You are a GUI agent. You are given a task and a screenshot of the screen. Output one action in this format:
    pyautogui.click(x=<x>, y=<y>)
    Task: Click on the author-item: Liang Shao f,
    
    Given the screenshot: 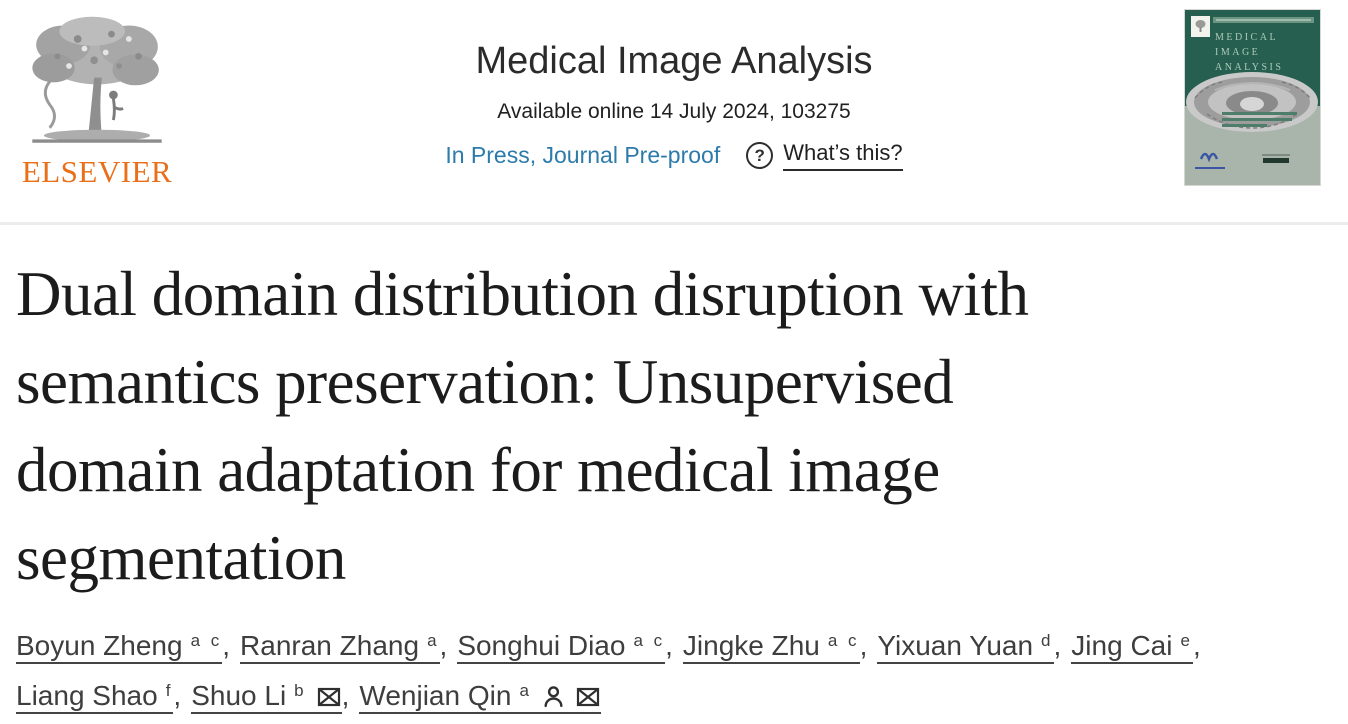 What is the action you would take?
    pyautogui.click(x=103, y=697)
    